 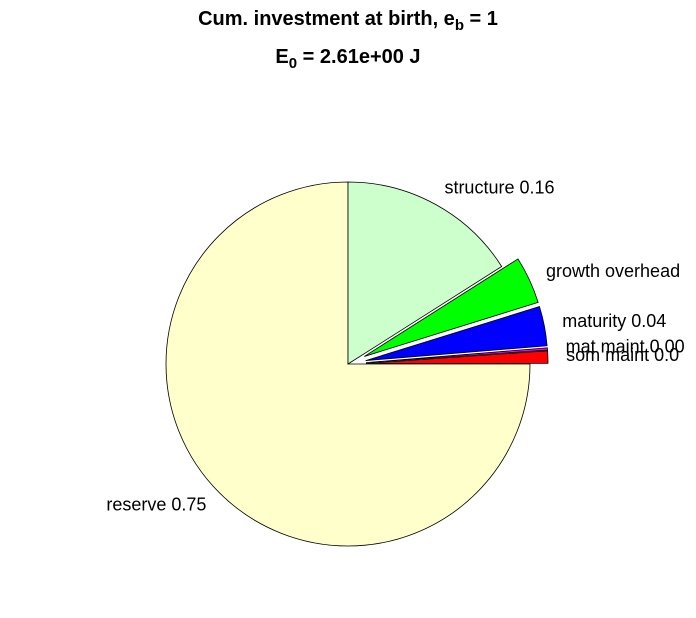 I want to click on slice-label: growth overhead, so click(x=613, y=271).